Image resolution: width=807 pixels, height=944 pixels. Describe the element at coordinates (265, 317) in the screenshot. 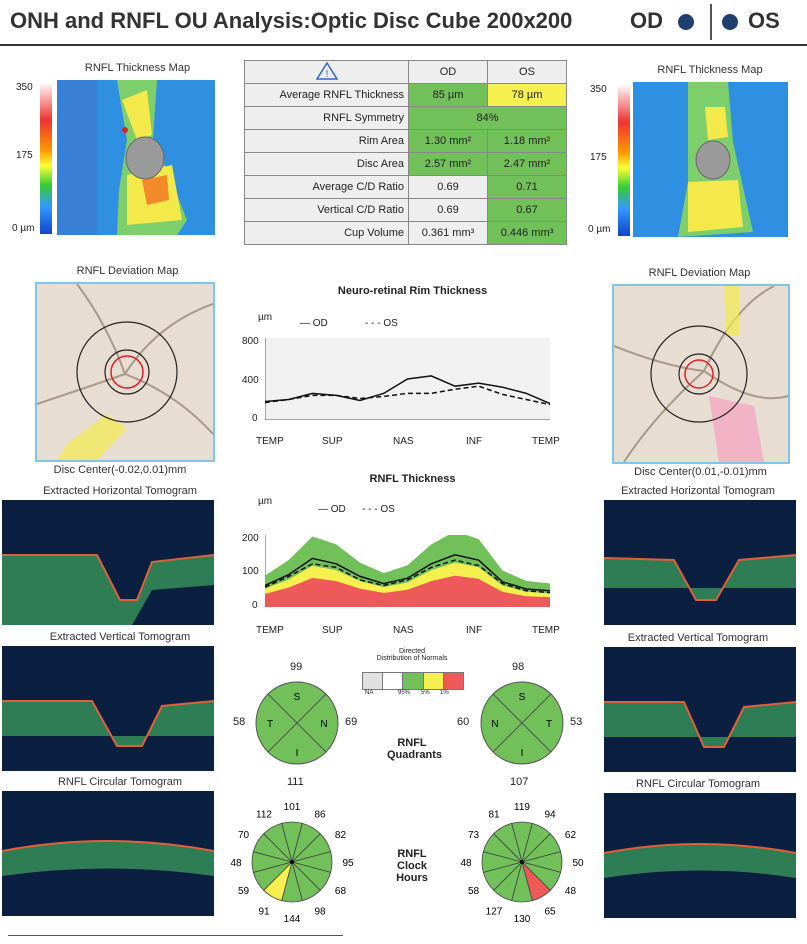

I see `rim-unit: µm` at that location.